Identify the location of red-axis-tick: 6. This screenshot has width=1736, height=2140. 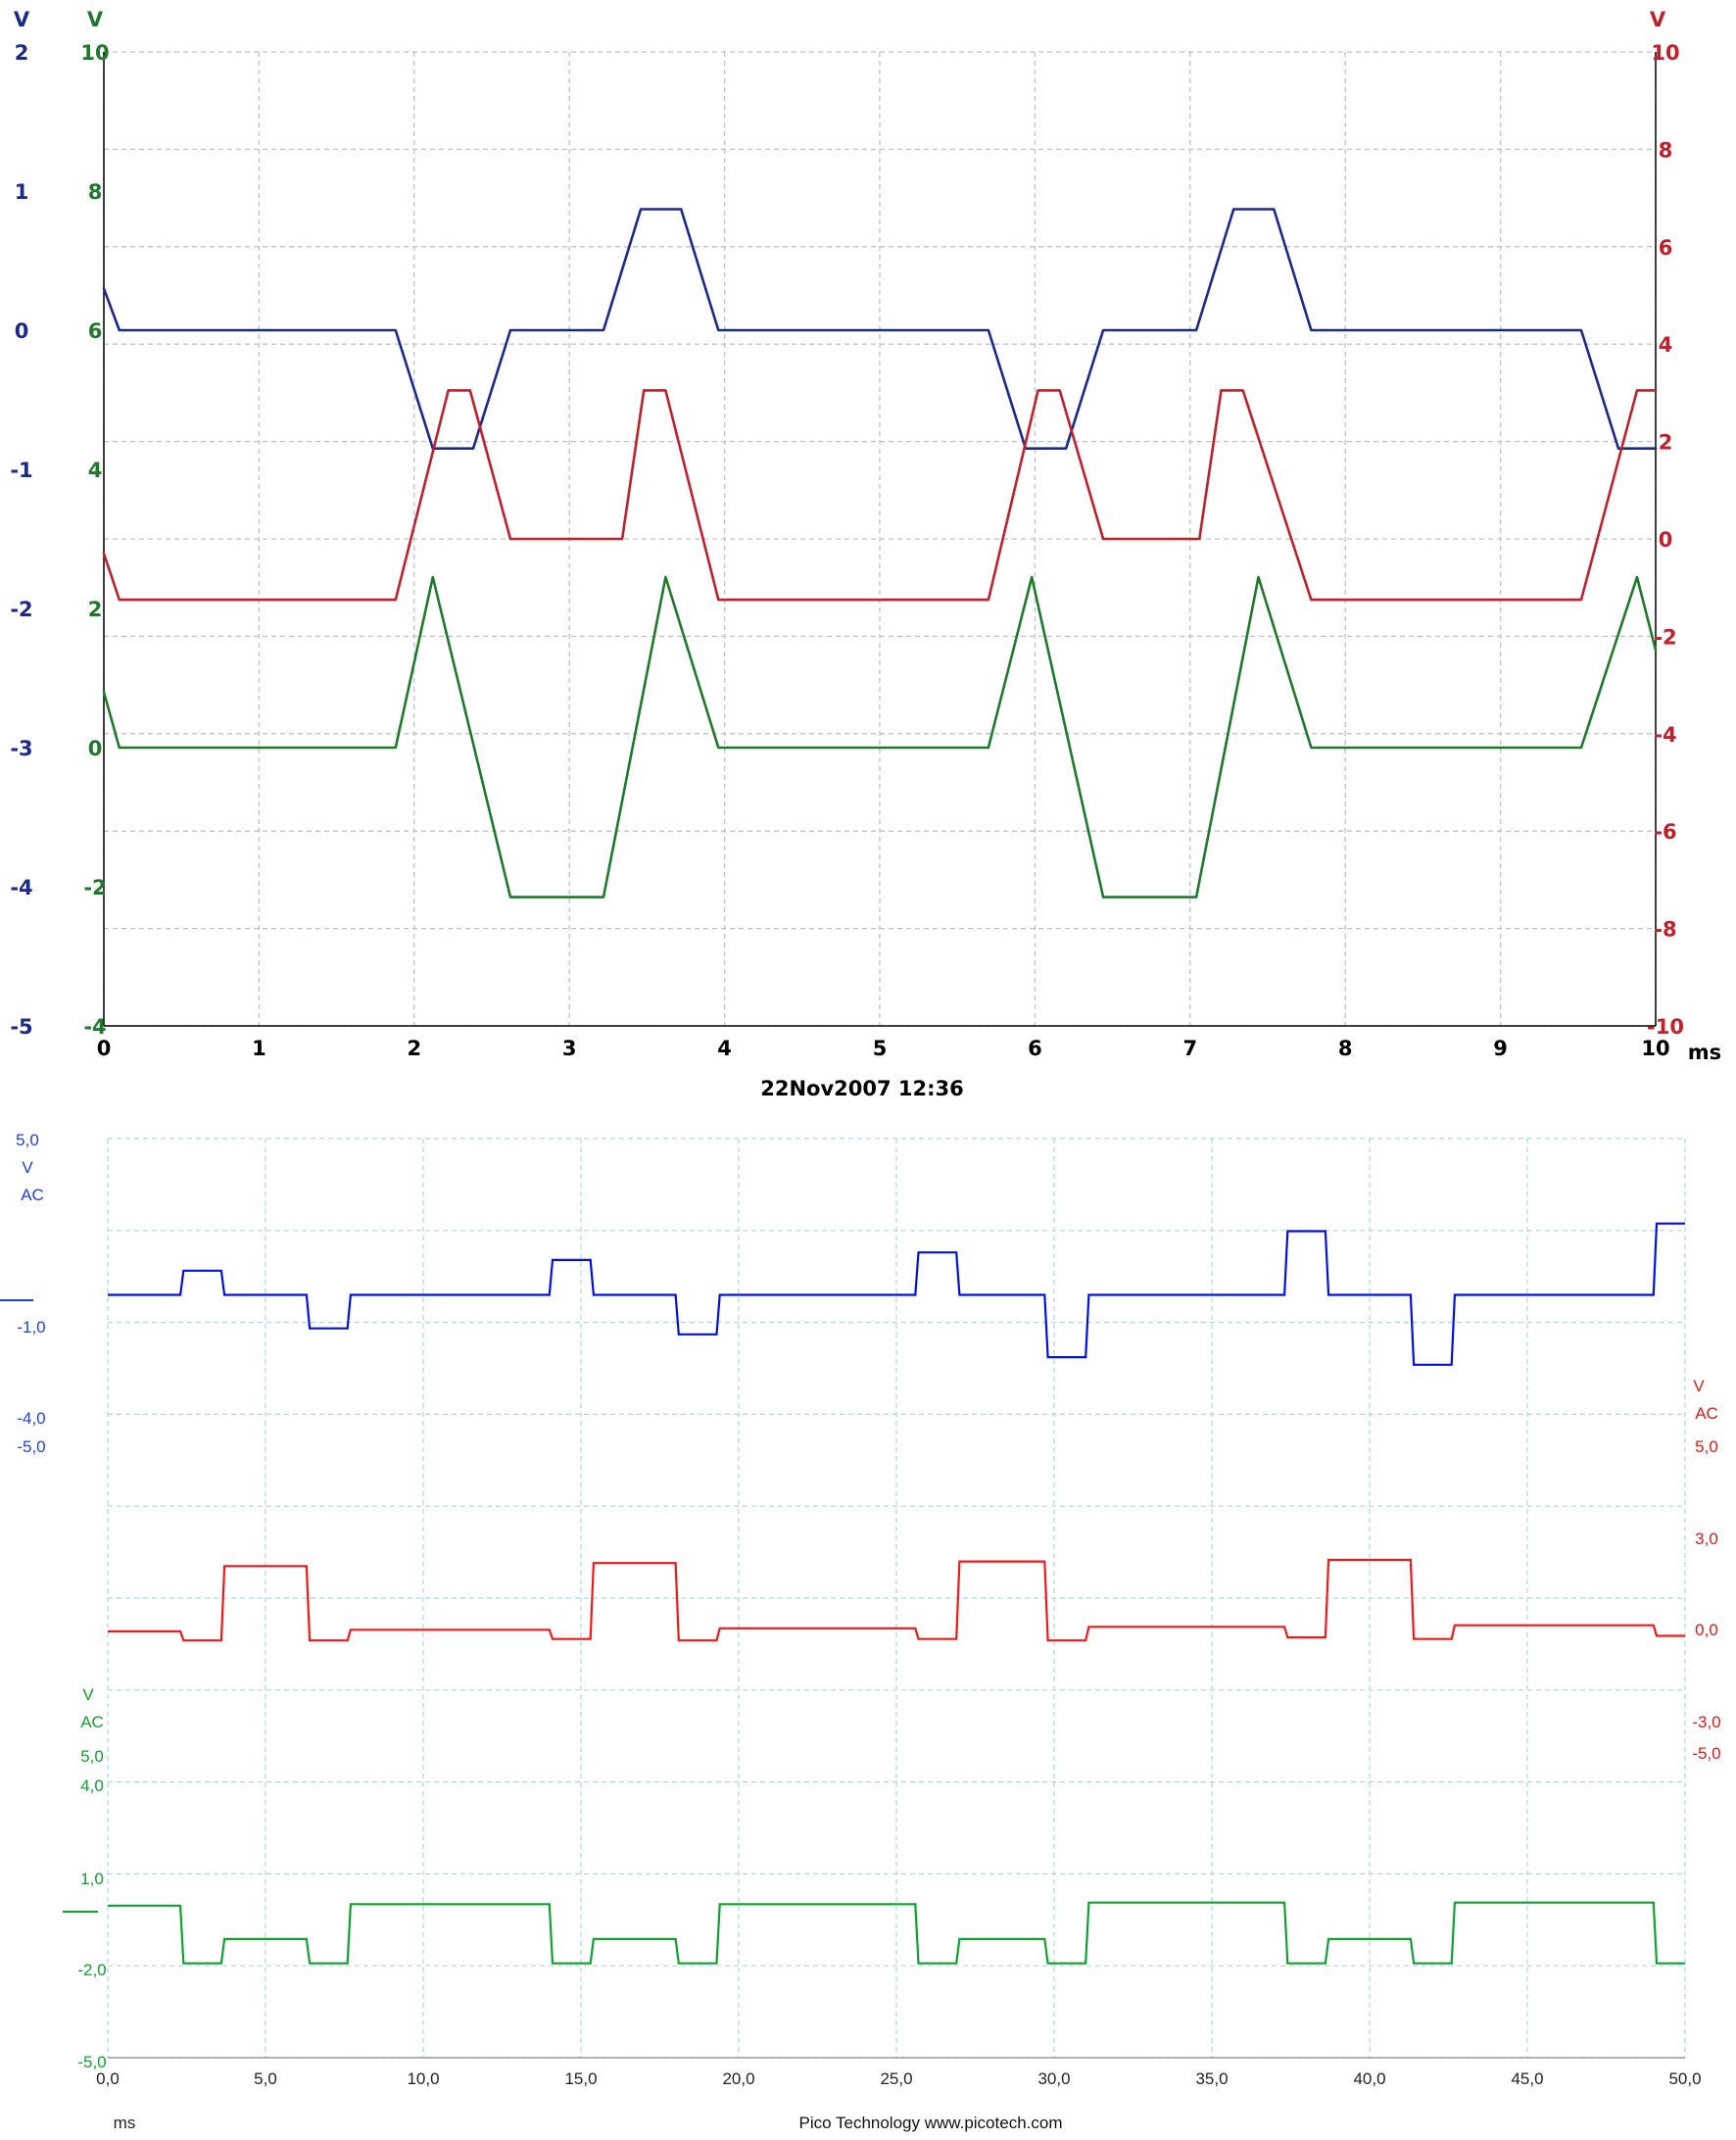
(1666, 248).